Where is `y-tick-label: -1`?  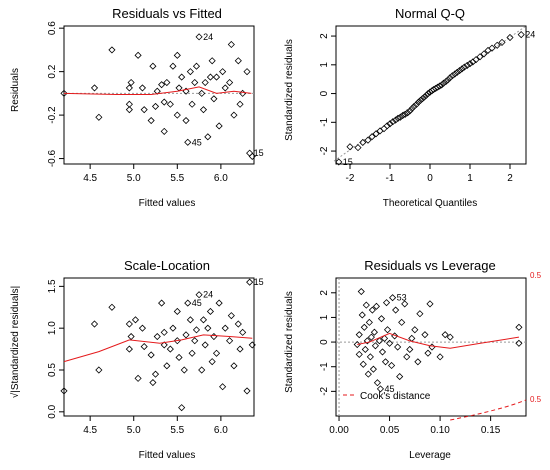
y-tick-label: -1 is located at coordinates (324, 121).